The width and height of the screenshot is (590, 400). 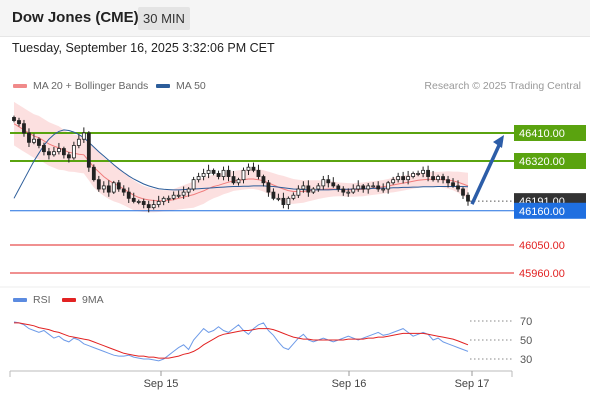 I want to click on rsi-tick-30: 30, so click(x=526, y=360).